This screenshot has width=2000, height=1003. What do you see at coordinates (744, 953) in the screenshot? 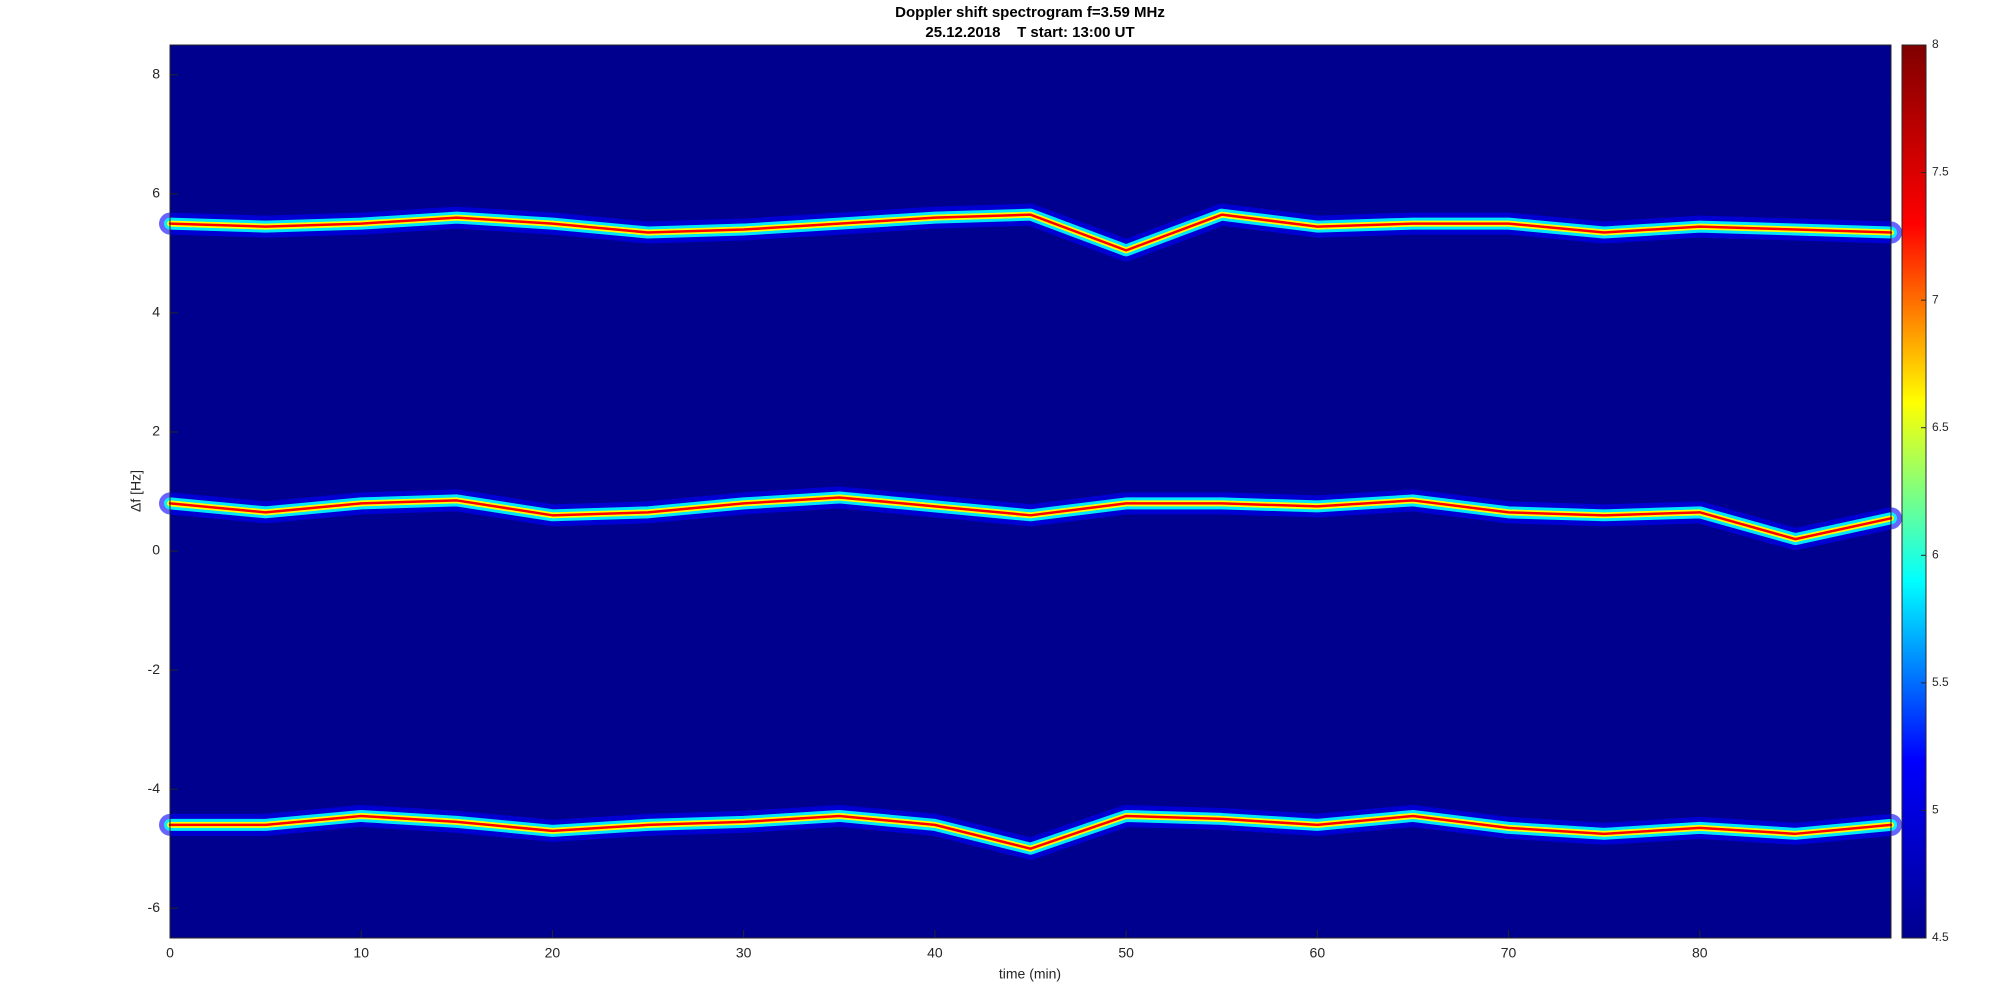
I see `x-tick-label: 30` at bounding box center [744, 953].